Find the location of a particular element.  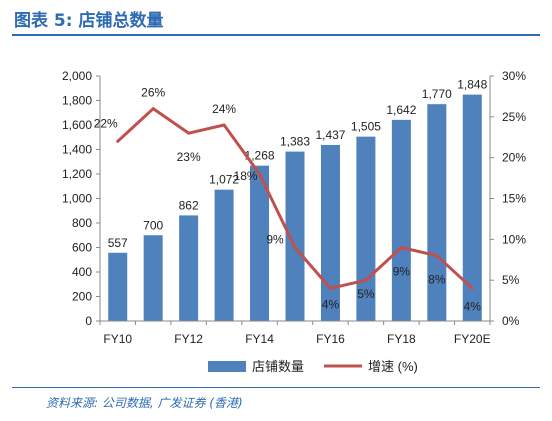

legend: 店铺数量 增速 (%) is located at coordinates (313, 366).